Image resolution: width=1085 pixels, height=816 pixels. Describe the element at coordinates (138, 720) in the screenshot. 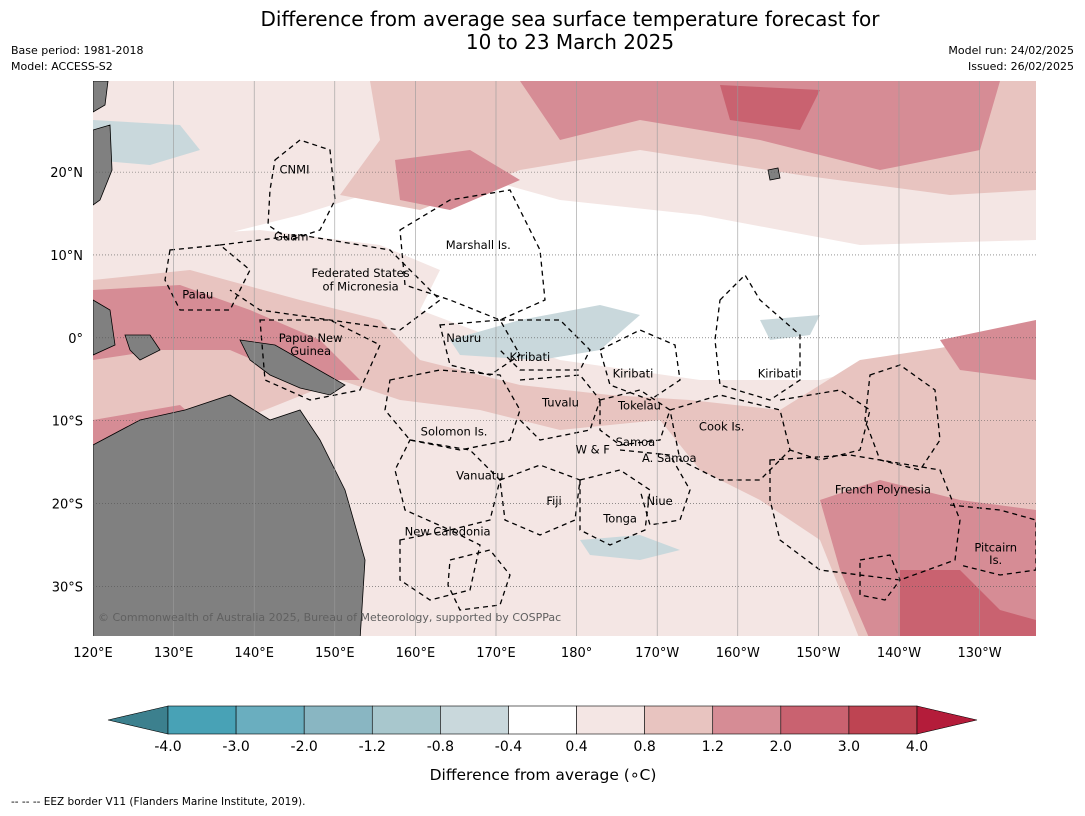

I see `colorbar-extend-low` at that location.